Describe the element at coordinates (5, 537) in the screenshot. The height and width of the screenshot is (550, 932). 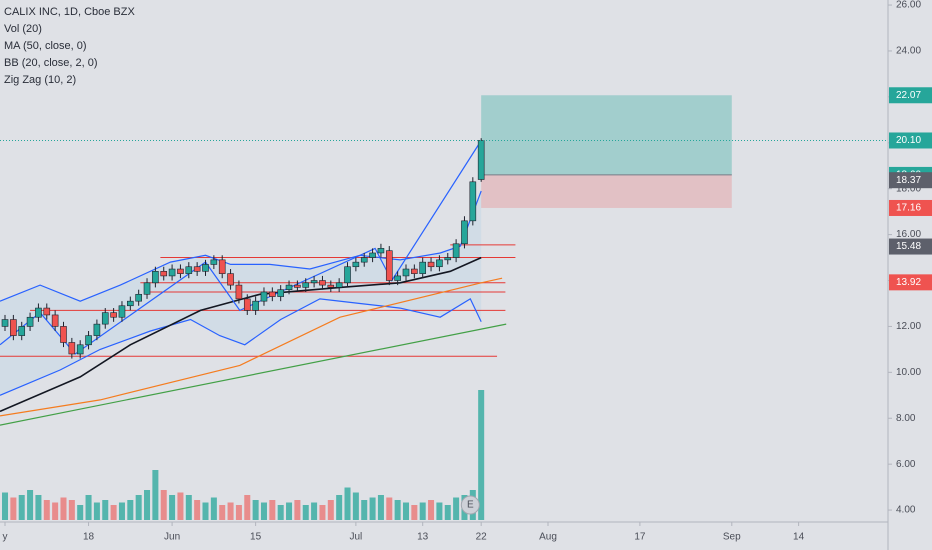
I see `x-tick-label: y` at that location.